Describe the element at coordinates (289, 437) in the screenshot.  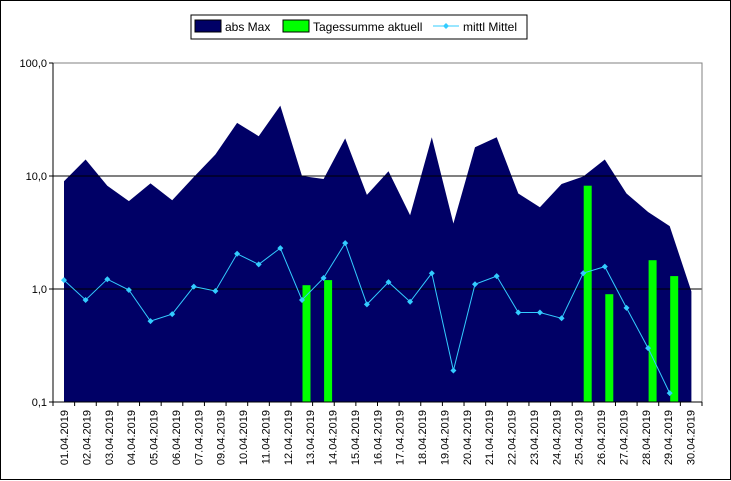
I see `x-tick-label: 12.04.2019` at that location.